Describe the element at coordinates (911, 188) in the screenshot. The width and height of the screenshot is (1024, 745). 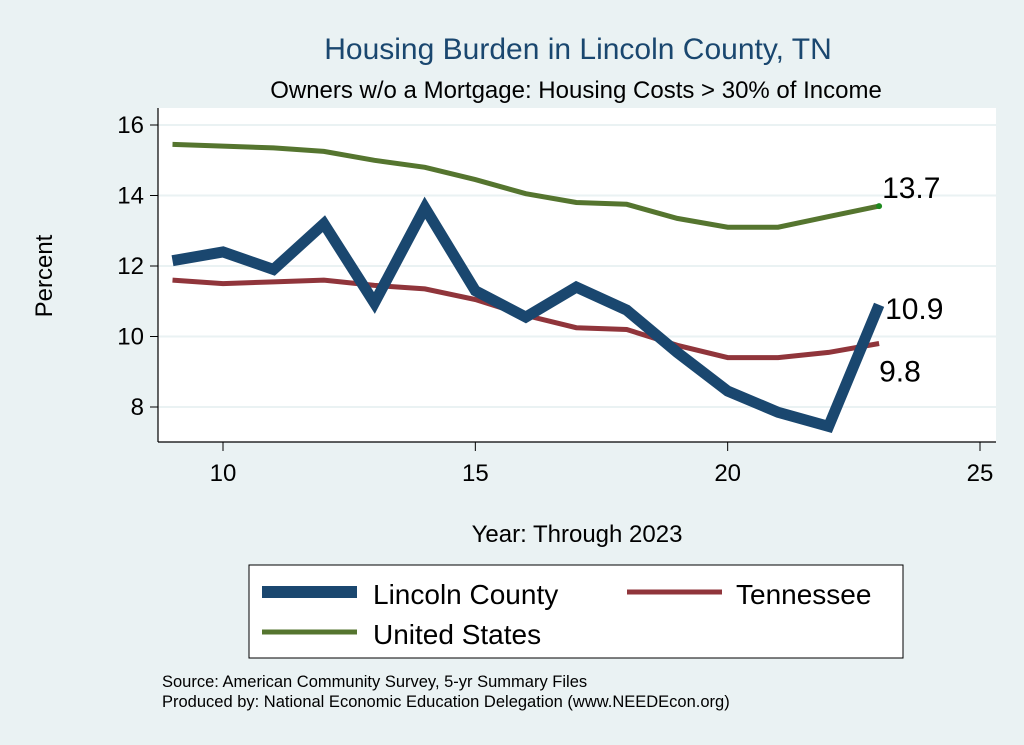
I see `end-label-united-states: 13.7` at that location.